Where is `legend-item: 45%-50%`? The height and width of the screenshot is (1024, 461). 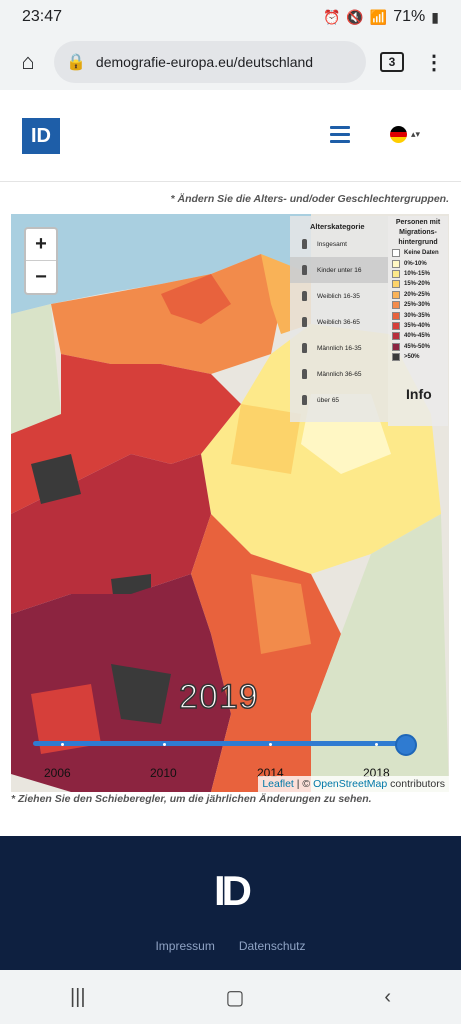
legend-item: 45%-50% is located at coordinates (418, 347).